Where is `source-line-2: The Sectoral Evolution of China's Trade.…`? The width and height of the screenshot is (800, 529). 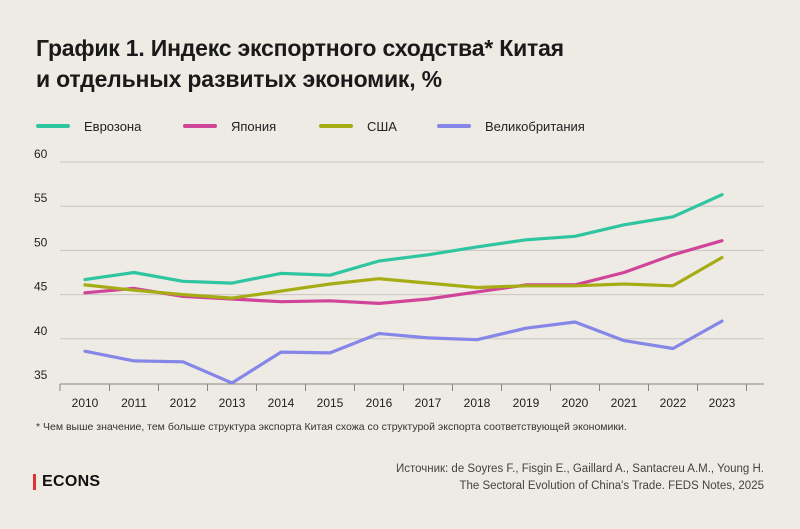
source-line-2: The Sectoral Evolution of China's Trade.… is located at coordinates (611, 486).